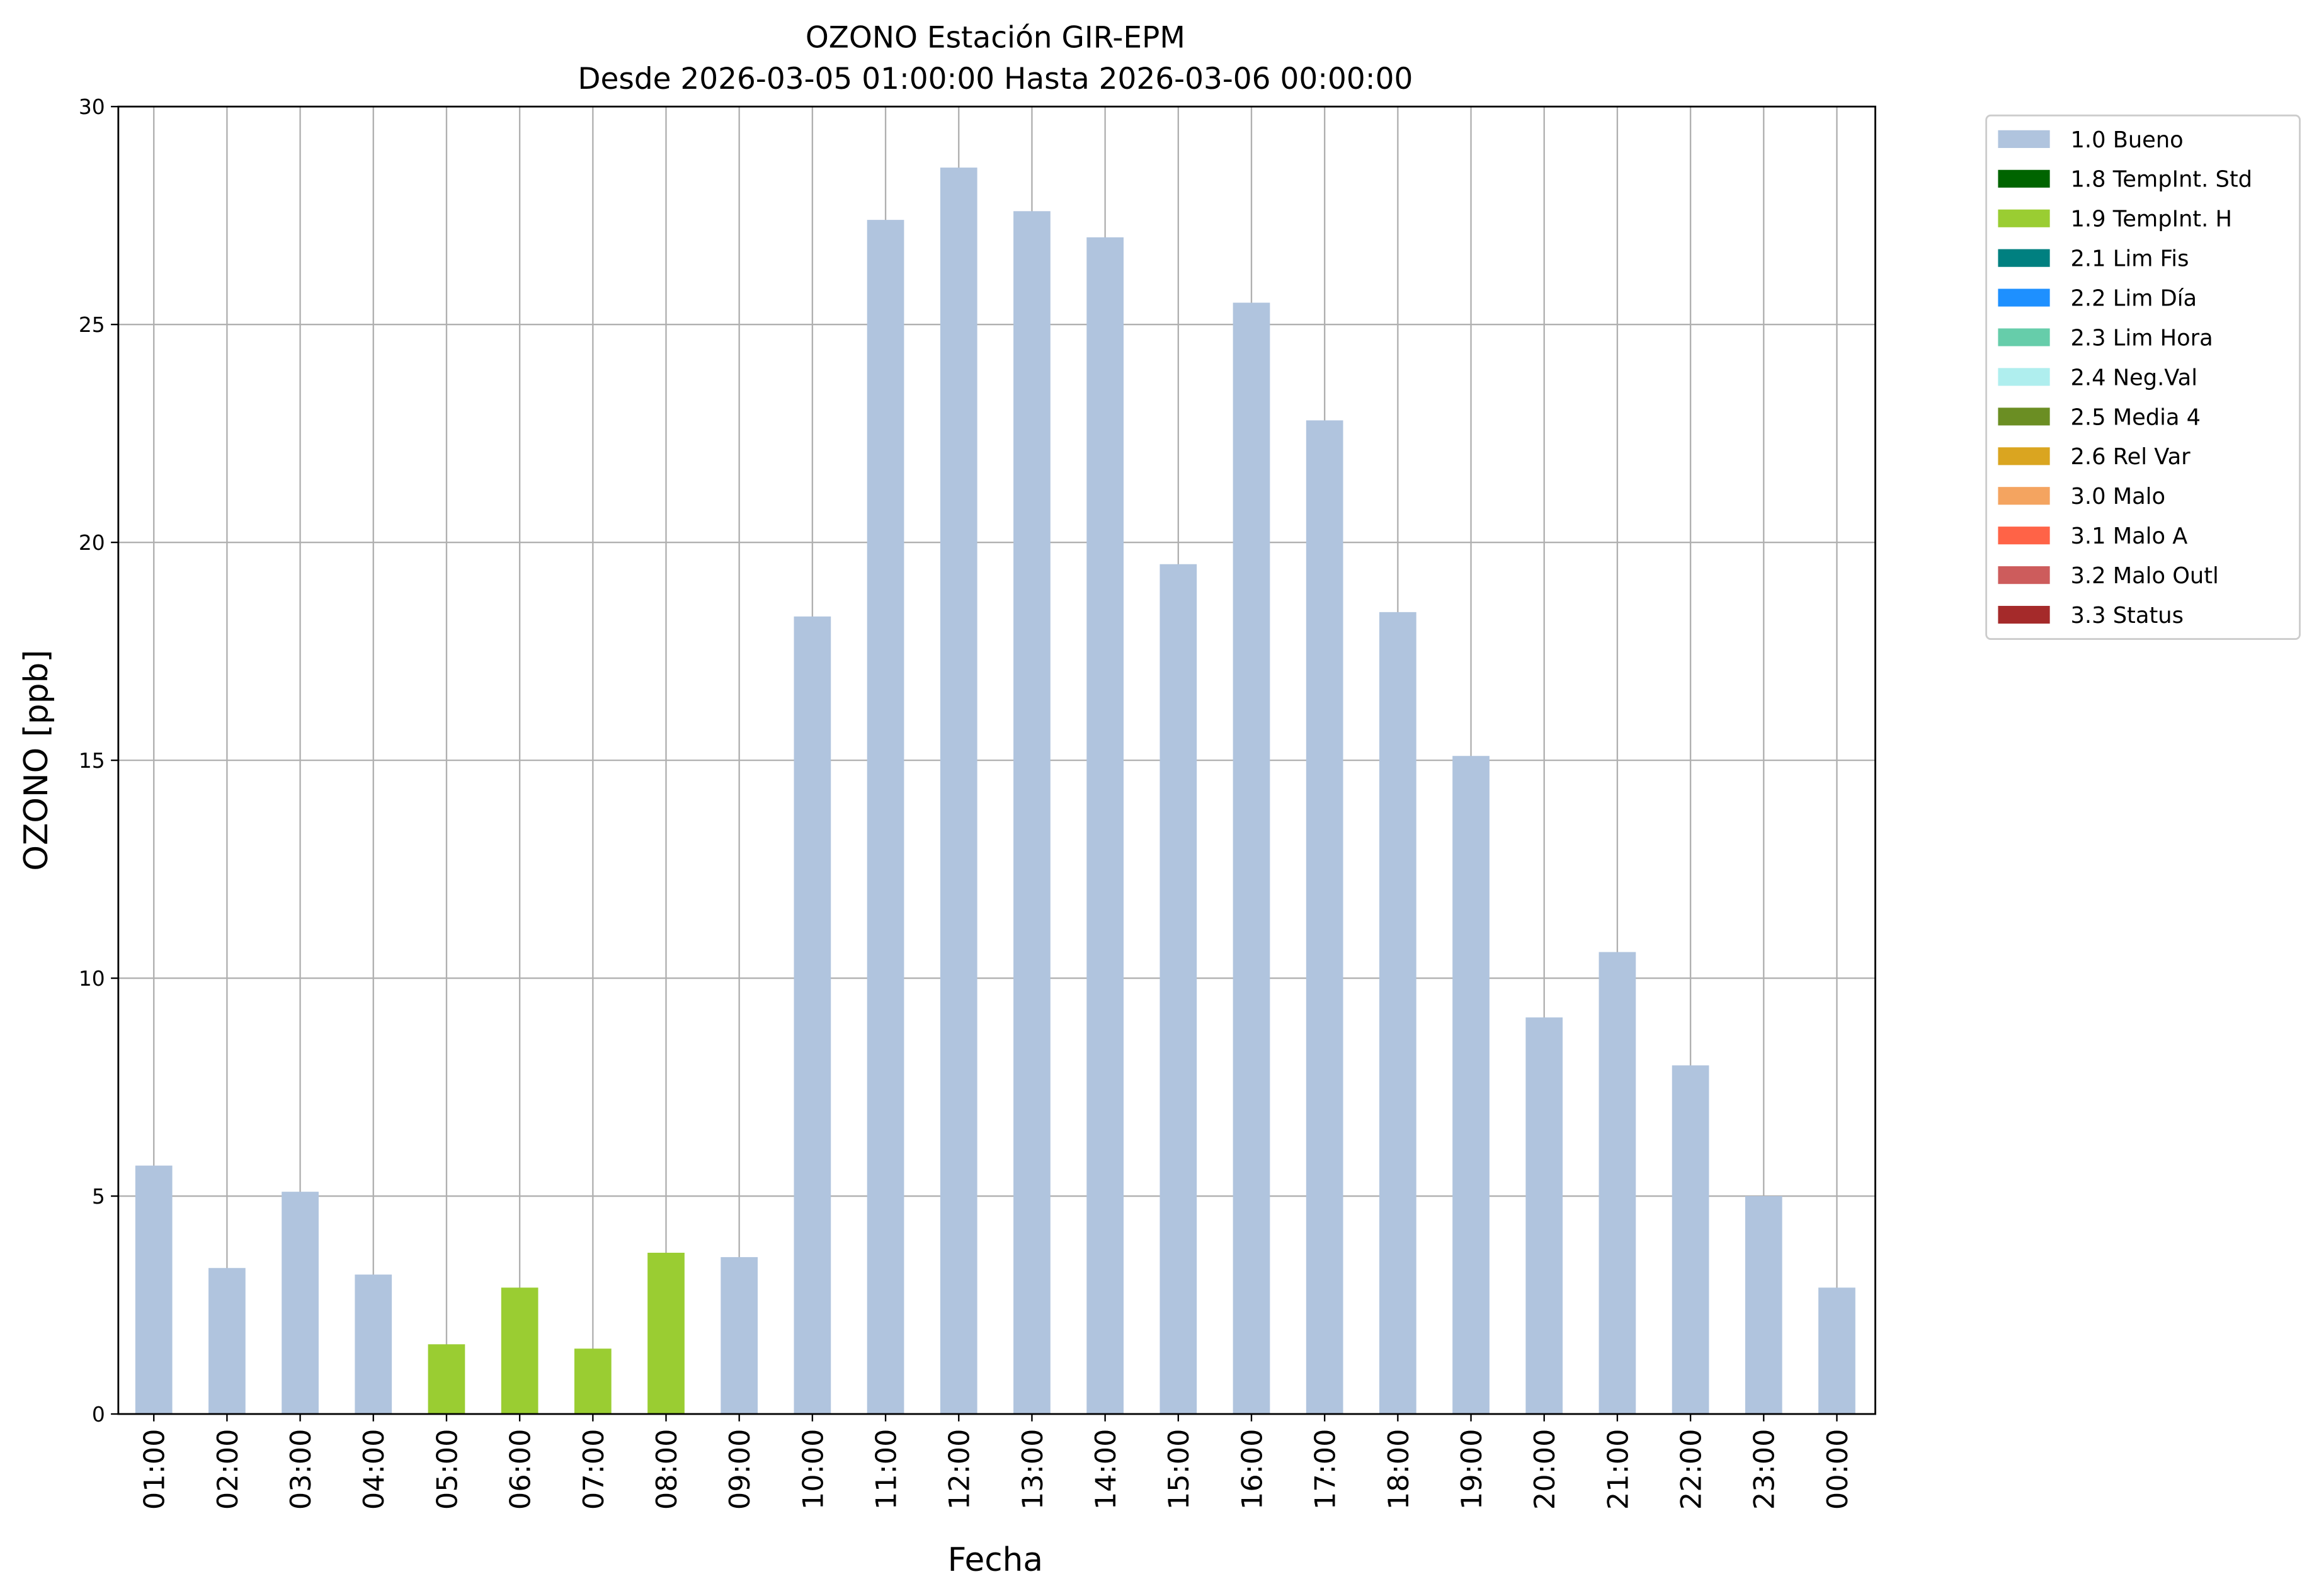  I want to click on x-tick-label: 20:00, so click(1545, 1469).